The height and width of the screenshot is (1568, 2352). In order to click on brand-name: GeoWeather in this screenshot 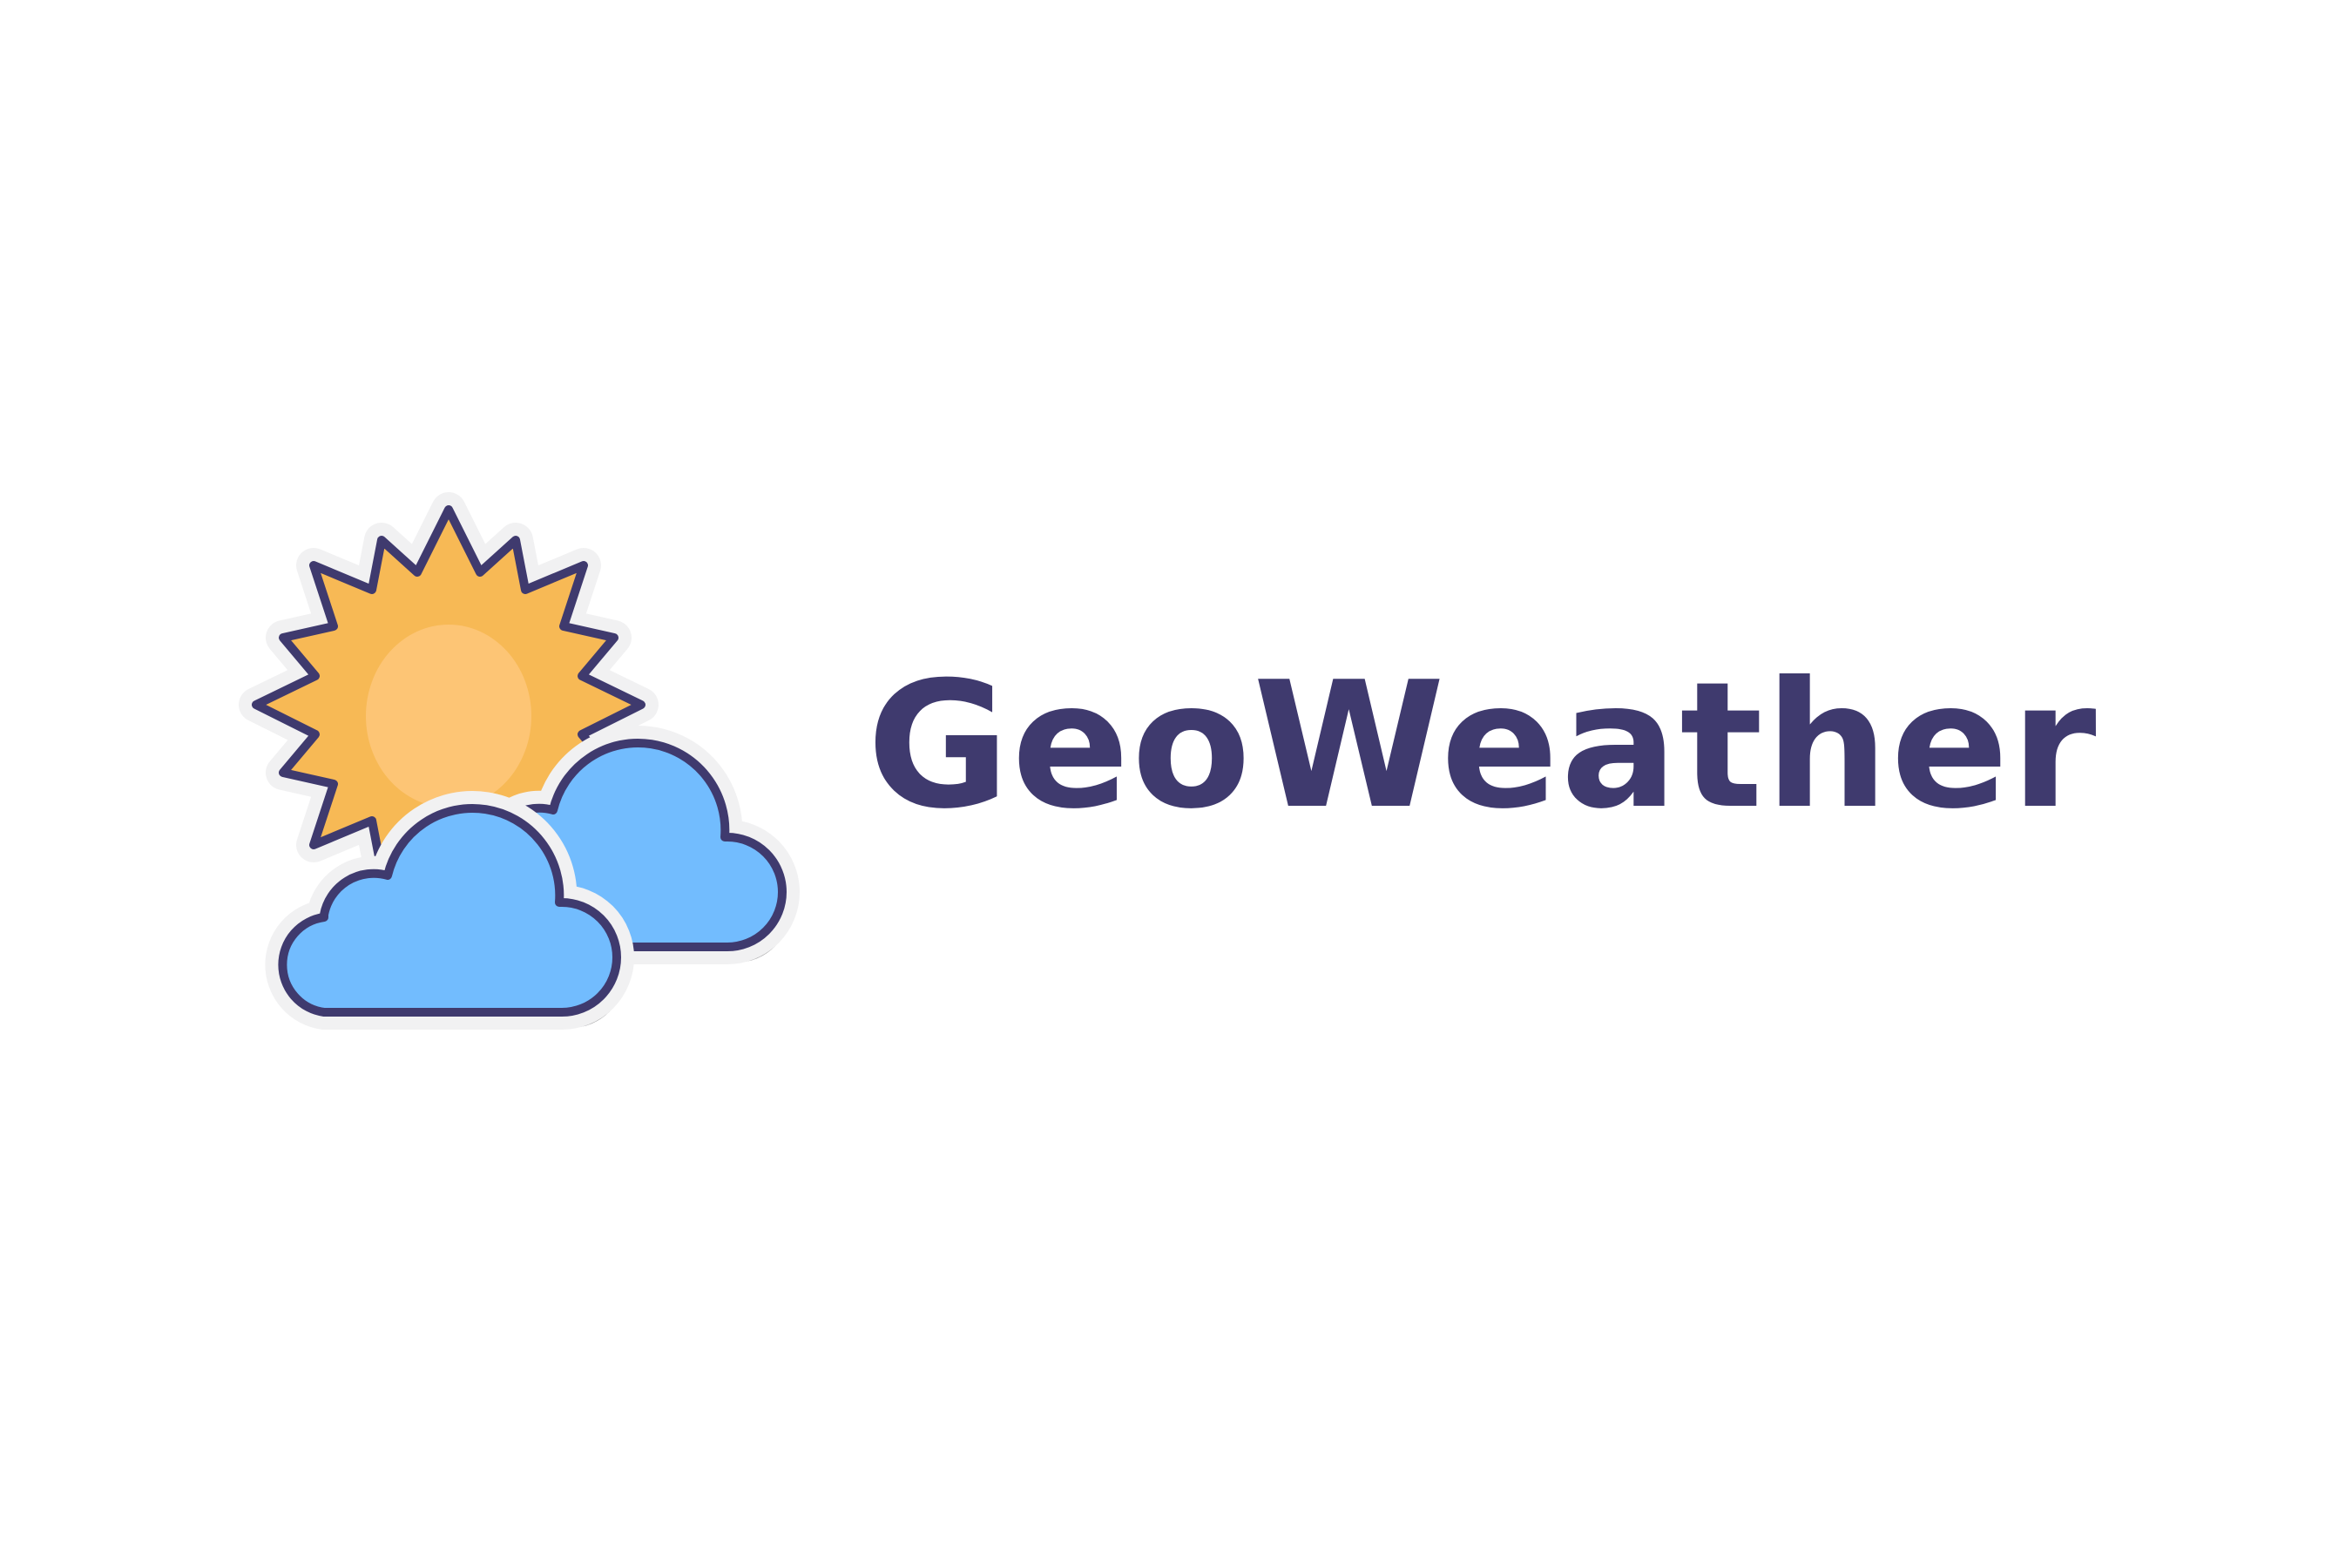, I will do `click(1483, 746)`.